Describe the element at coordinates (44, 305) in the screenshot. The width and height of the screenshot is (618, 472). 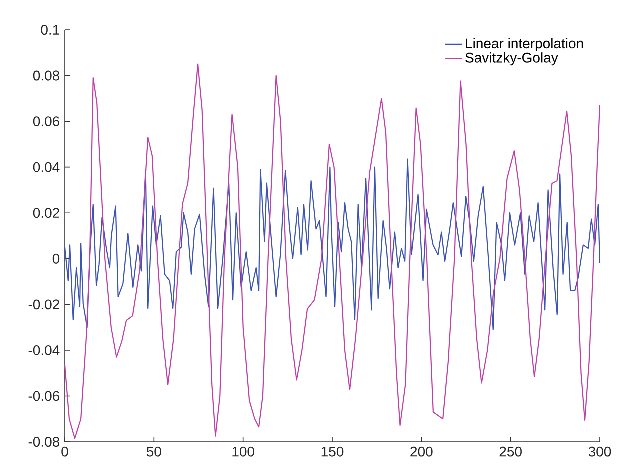
I see `y-tick-label: -0.02` at that location.